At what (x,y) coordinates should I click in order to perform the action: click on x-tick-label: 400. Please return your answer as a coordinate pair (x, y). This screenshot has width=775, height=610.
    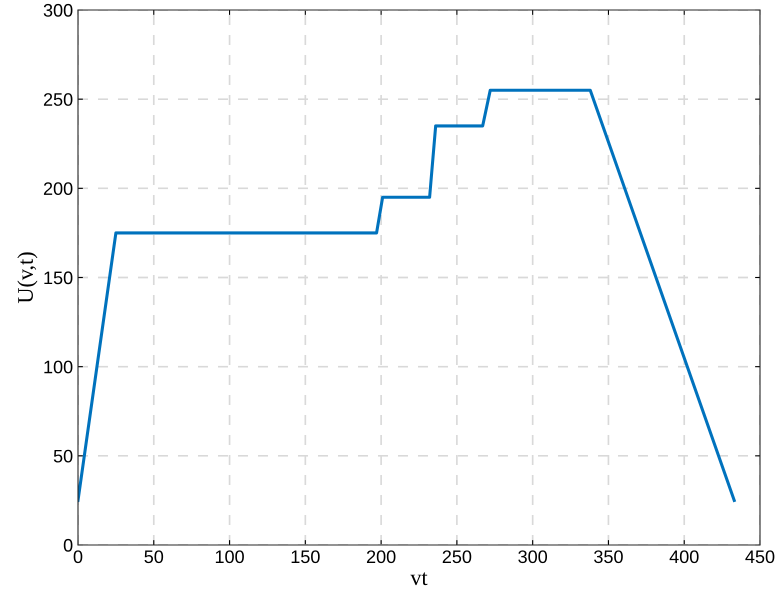
    Looking at the image, I should click on (684, 557).